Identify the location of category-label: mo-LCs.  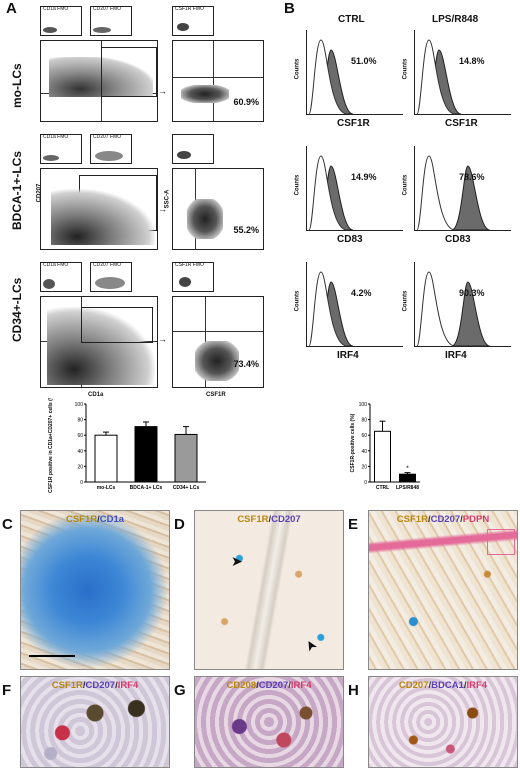
(106, 488).